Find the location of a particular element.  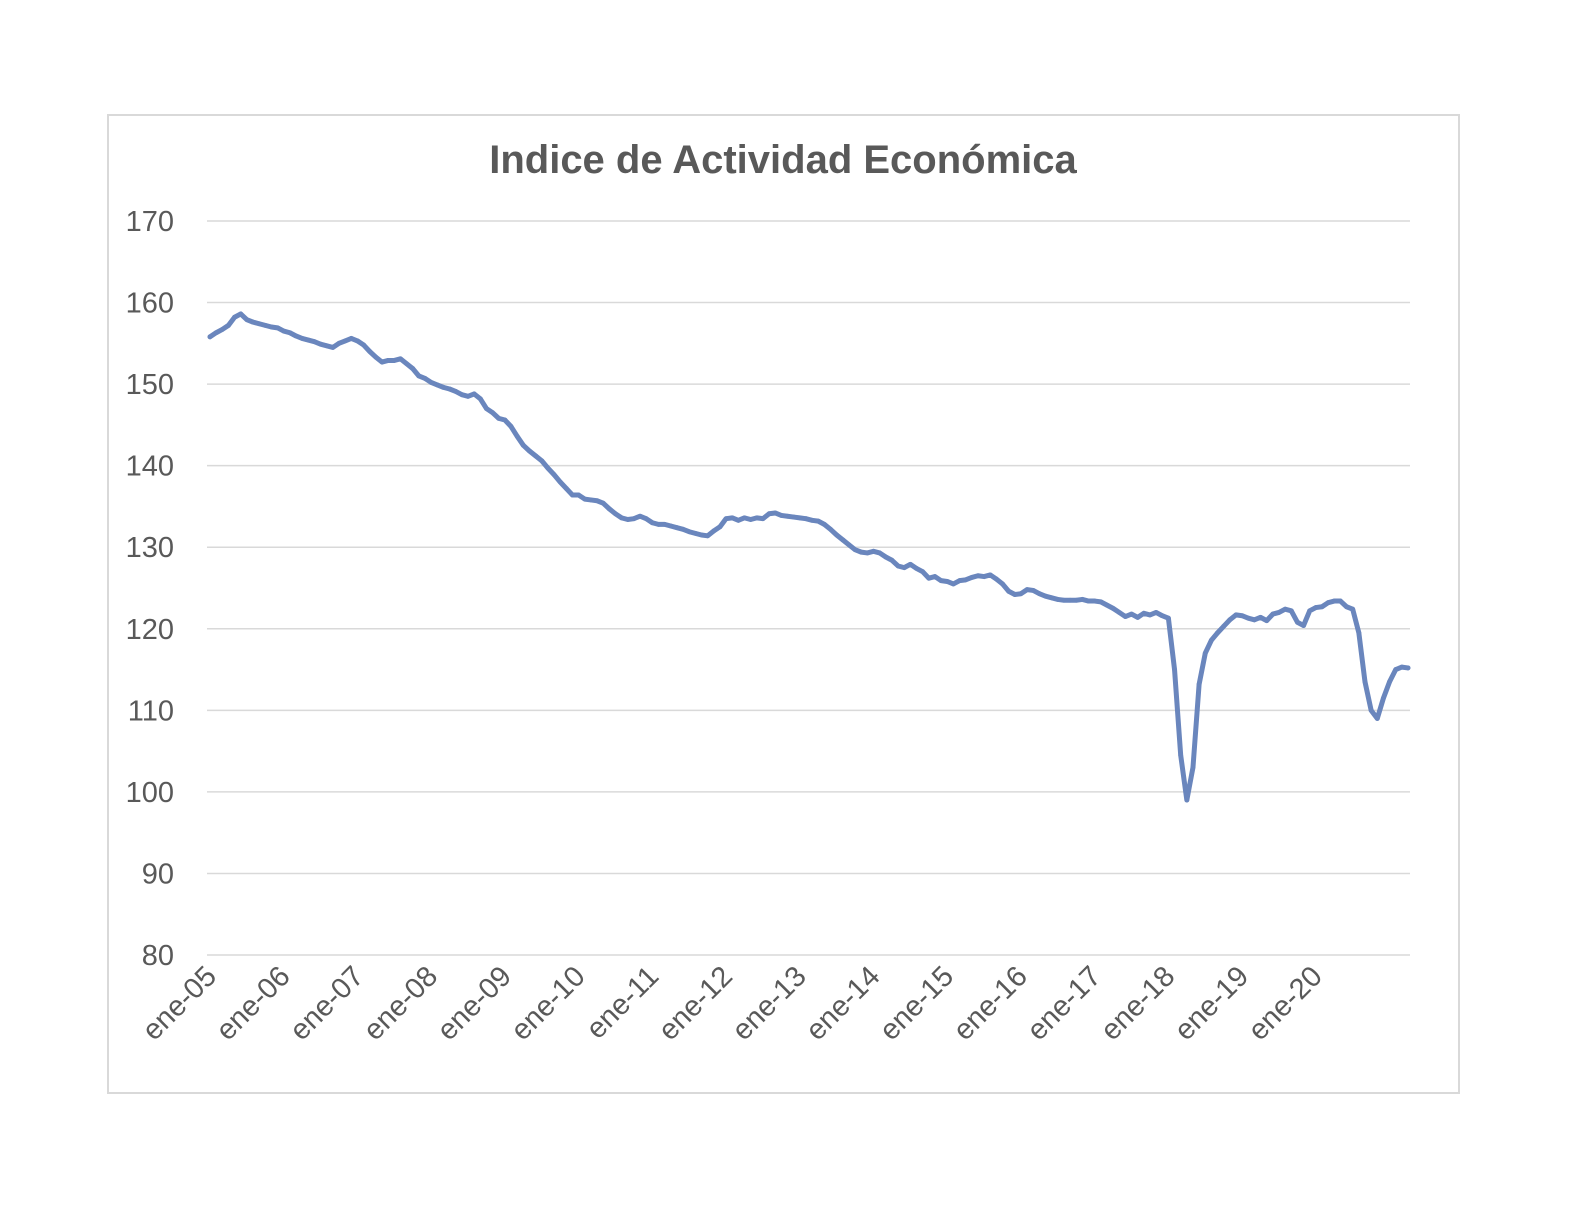

y-axis-tick-labels: 80 90 100 110 120 130 140 150 160 170 is located at coordinates (150, 589).